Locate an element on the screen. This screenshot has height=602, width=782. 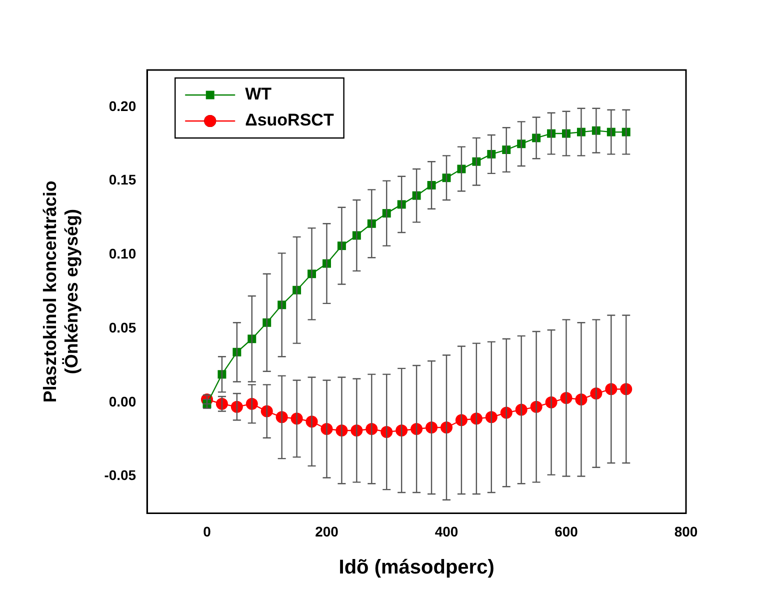
x-axis-title: Idõ (másodperc) is located at coordinates (416, 567).